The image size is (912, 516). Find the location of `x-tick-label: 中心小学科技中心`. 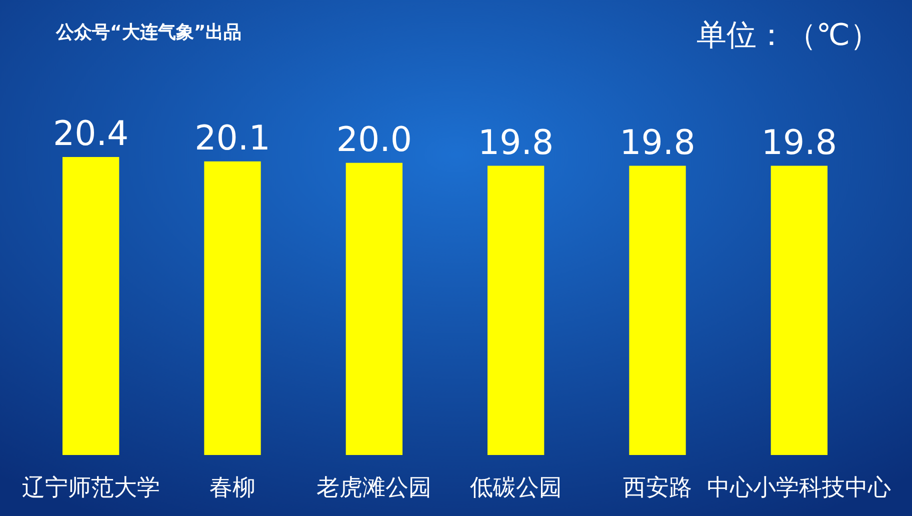

x-tick-label: 中心小学科技中心 is located at coordinates (799, 488).